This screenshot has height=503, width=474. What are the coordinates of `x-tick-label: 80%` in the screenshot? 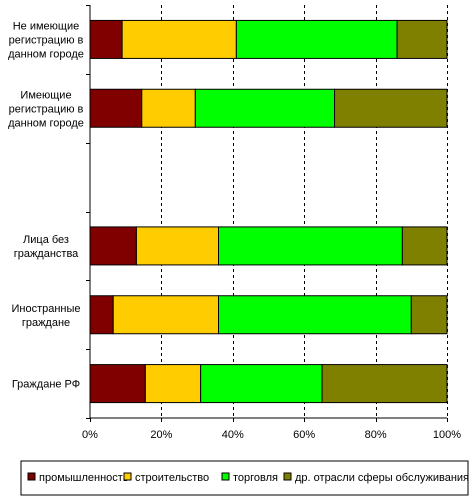 It's located at (376, 435).